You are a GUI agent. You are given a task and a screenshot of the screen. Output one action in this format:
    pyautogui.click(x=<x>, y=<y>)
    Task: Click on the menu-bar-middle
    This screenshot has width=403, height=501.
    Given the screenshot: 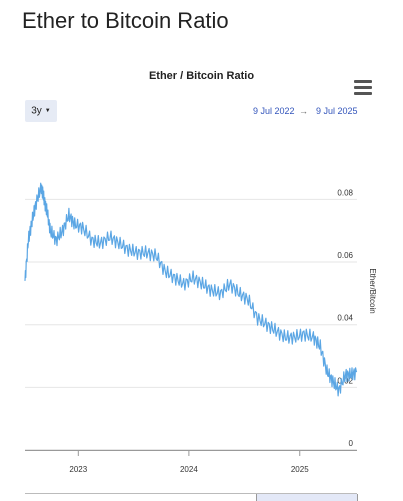 What is the action you would take?
    pyautogui.click(x=363, y=87)
    